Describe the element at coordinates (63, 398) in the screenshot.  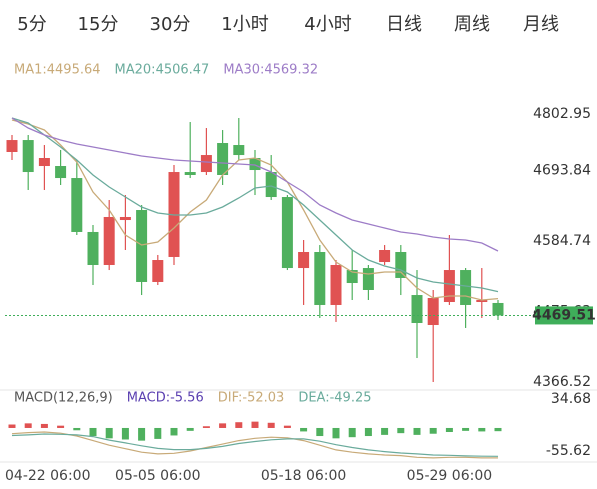
I see `macd-title: MACD(12,26,9)` at that location.